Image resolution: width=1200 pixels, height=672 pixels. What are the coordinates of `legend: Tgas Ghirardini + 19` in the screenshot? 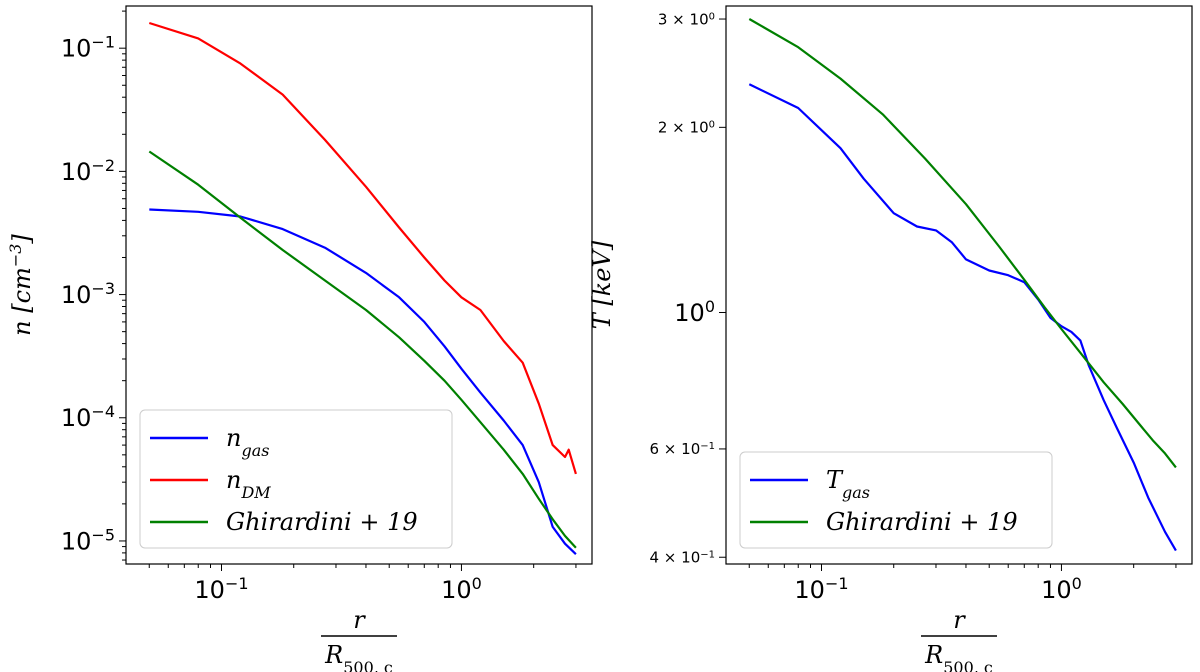 It's located at (896, 500).